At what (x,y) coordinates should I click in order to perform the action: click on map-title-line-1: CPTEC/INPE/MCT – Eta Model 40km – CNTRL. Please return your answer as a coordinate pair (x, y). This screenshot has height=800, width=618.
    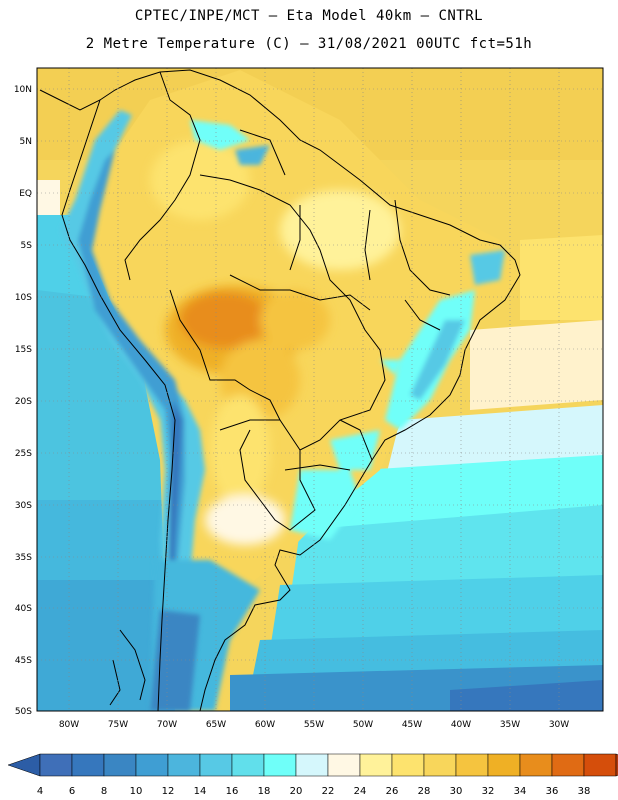
    Looking at the image, I should click on (309, 16).